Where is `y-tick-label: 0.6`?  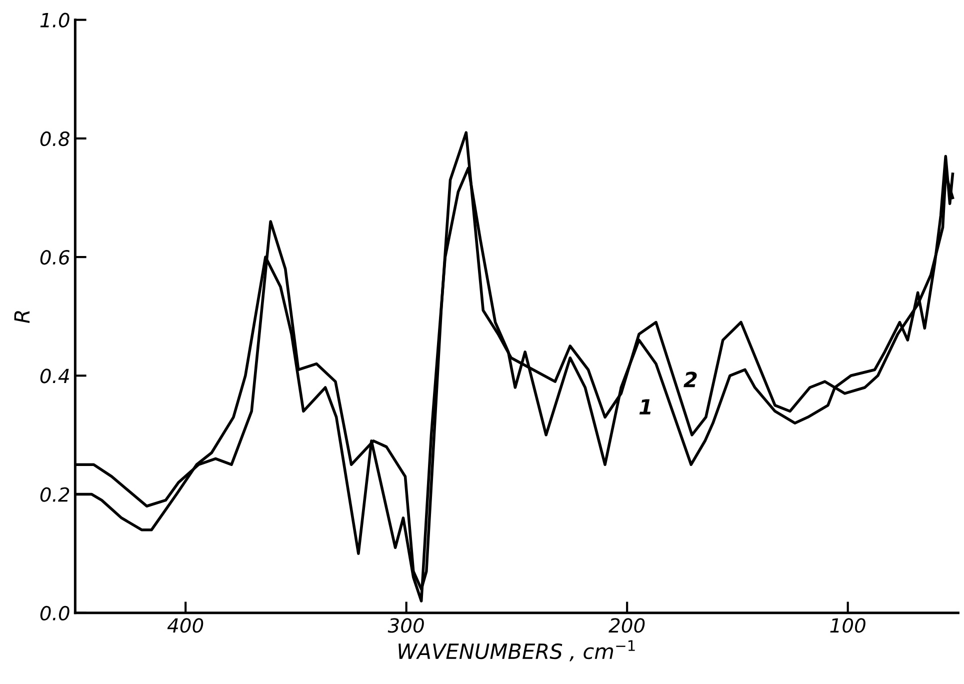
y-tick-label: 0.6 is located at coordinates (55, 257).